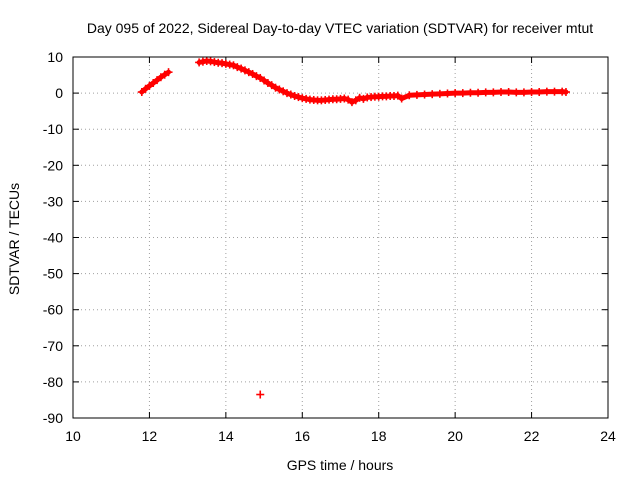 This screenshot has width=640, height=485. What do you see at coordinates (379, 436) in the screenshot?
I see `x-tick-label: 18` at bounding box center [379, 436].